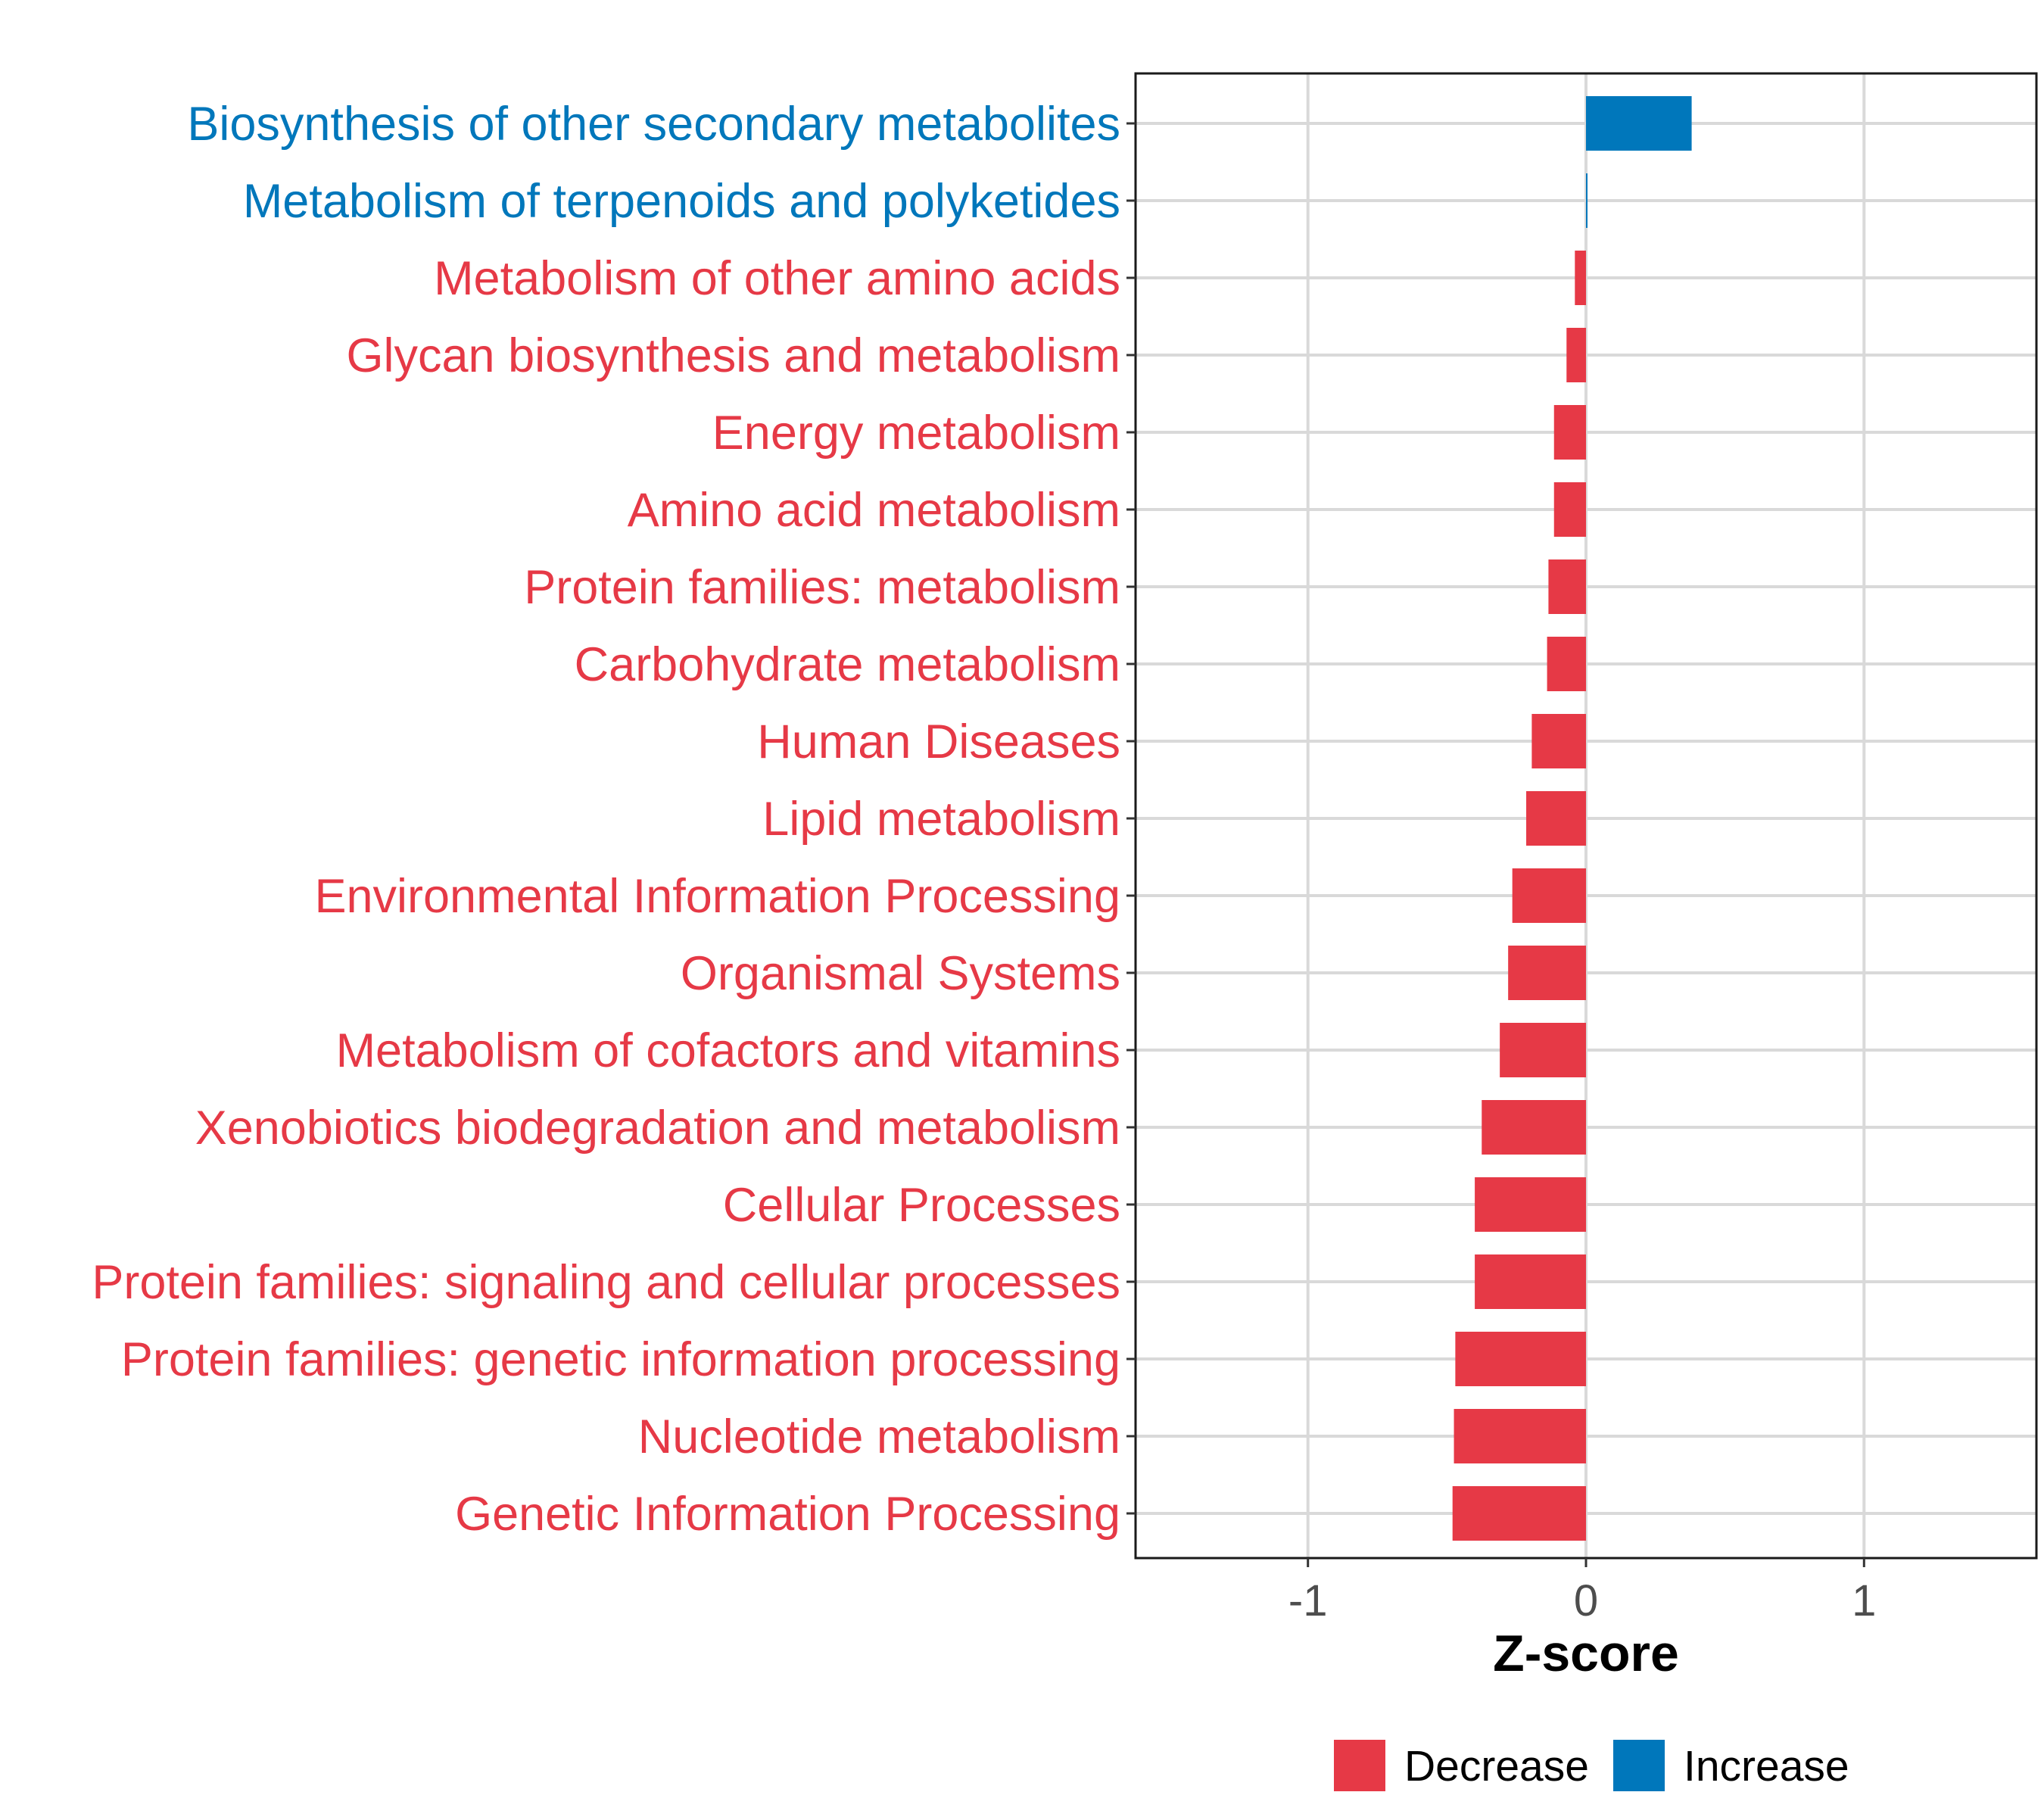 Image resolution: width=2044 pixels, height=1817 pixels. What do you see at coordinates (938, 741) in the screenshot?
I see `category-label: Human Diseases` at bounding box center [938, 741].